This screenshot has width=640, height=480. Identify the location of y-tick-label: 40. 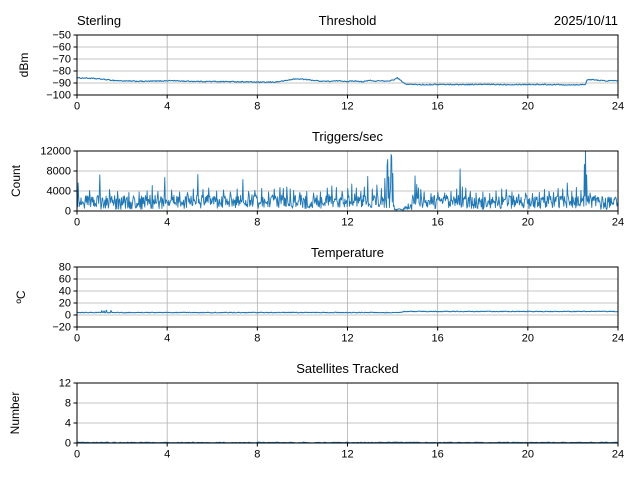
(65, 292).